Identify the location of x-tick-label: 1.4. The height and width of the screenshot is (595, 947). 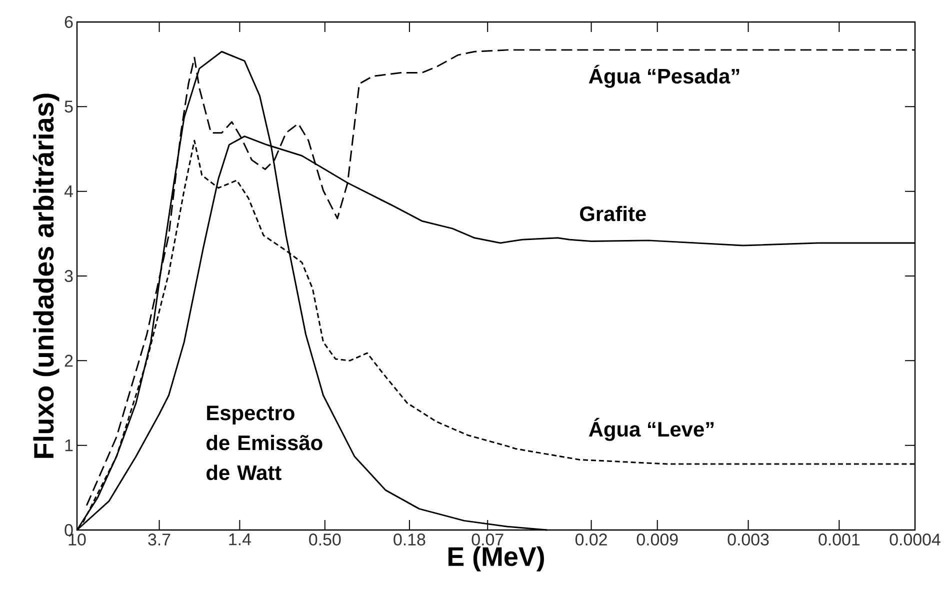
(240, 540).